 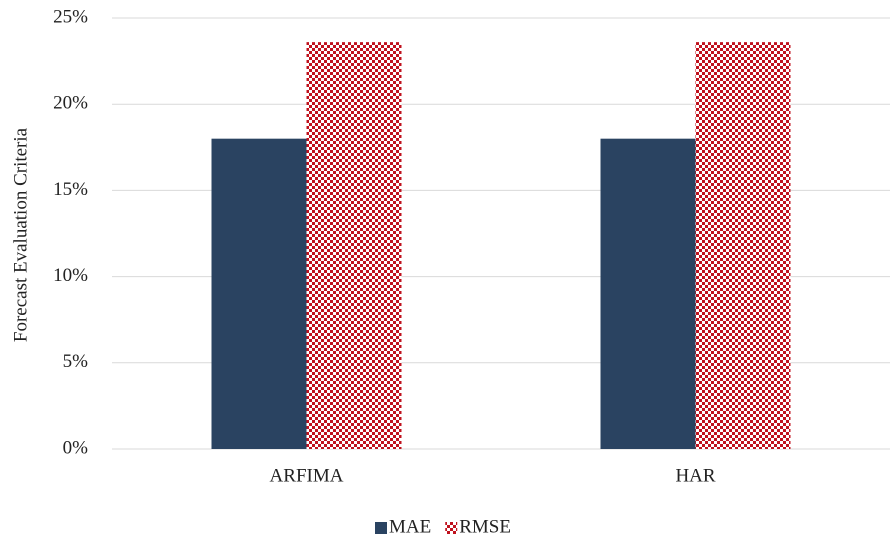 I want to click on x-tick-label: HAR, so click(x=695, y=475).